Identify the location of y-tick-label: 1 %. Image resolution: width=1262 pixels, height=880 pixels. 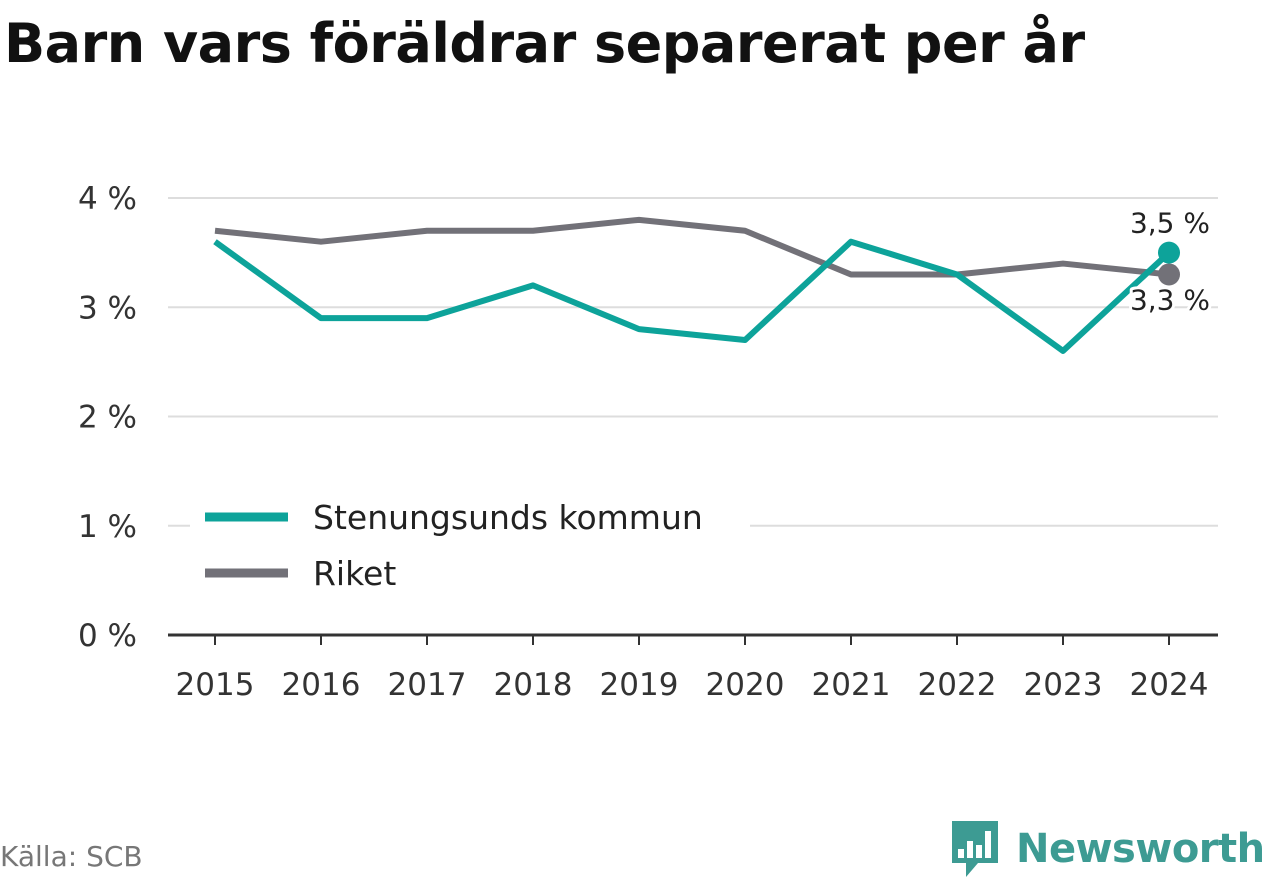
(107, 527).